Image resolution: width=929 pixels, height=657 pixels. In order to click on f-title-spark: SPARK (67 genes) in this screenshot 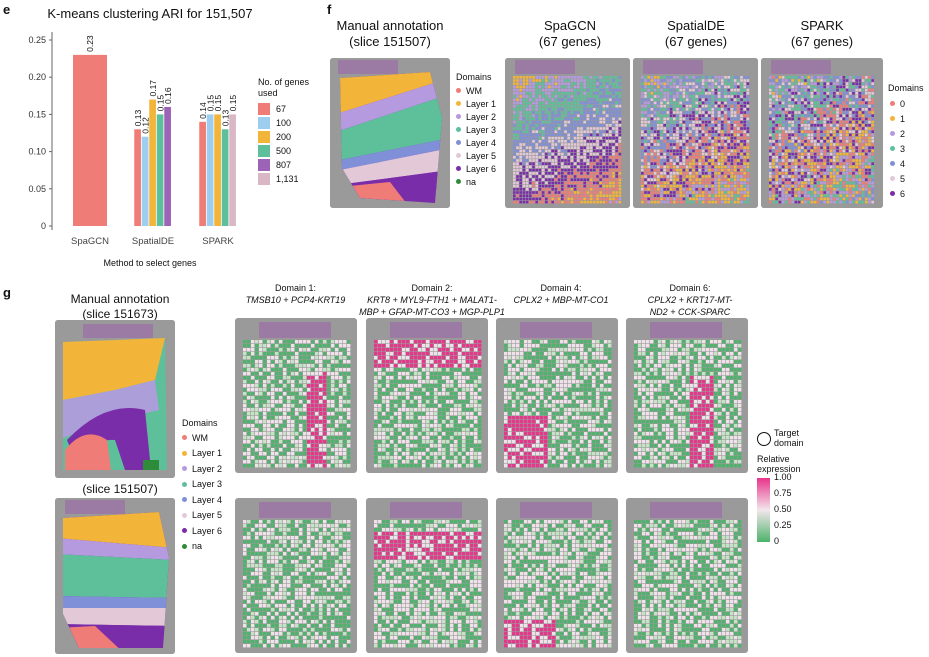, I will do `click(822, 34)`.